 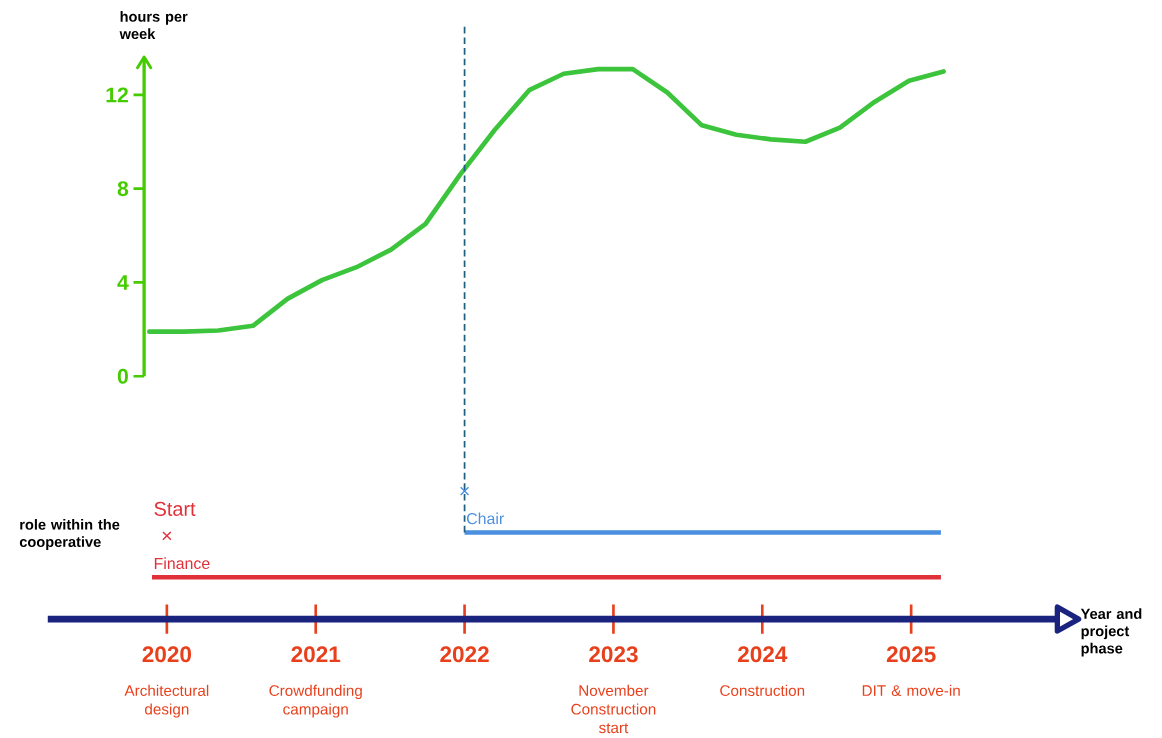 What do you see at coordinates (316, 654) in the screenshot?
I see `x-tick-label: 2021` at bounding box center [316, 654].